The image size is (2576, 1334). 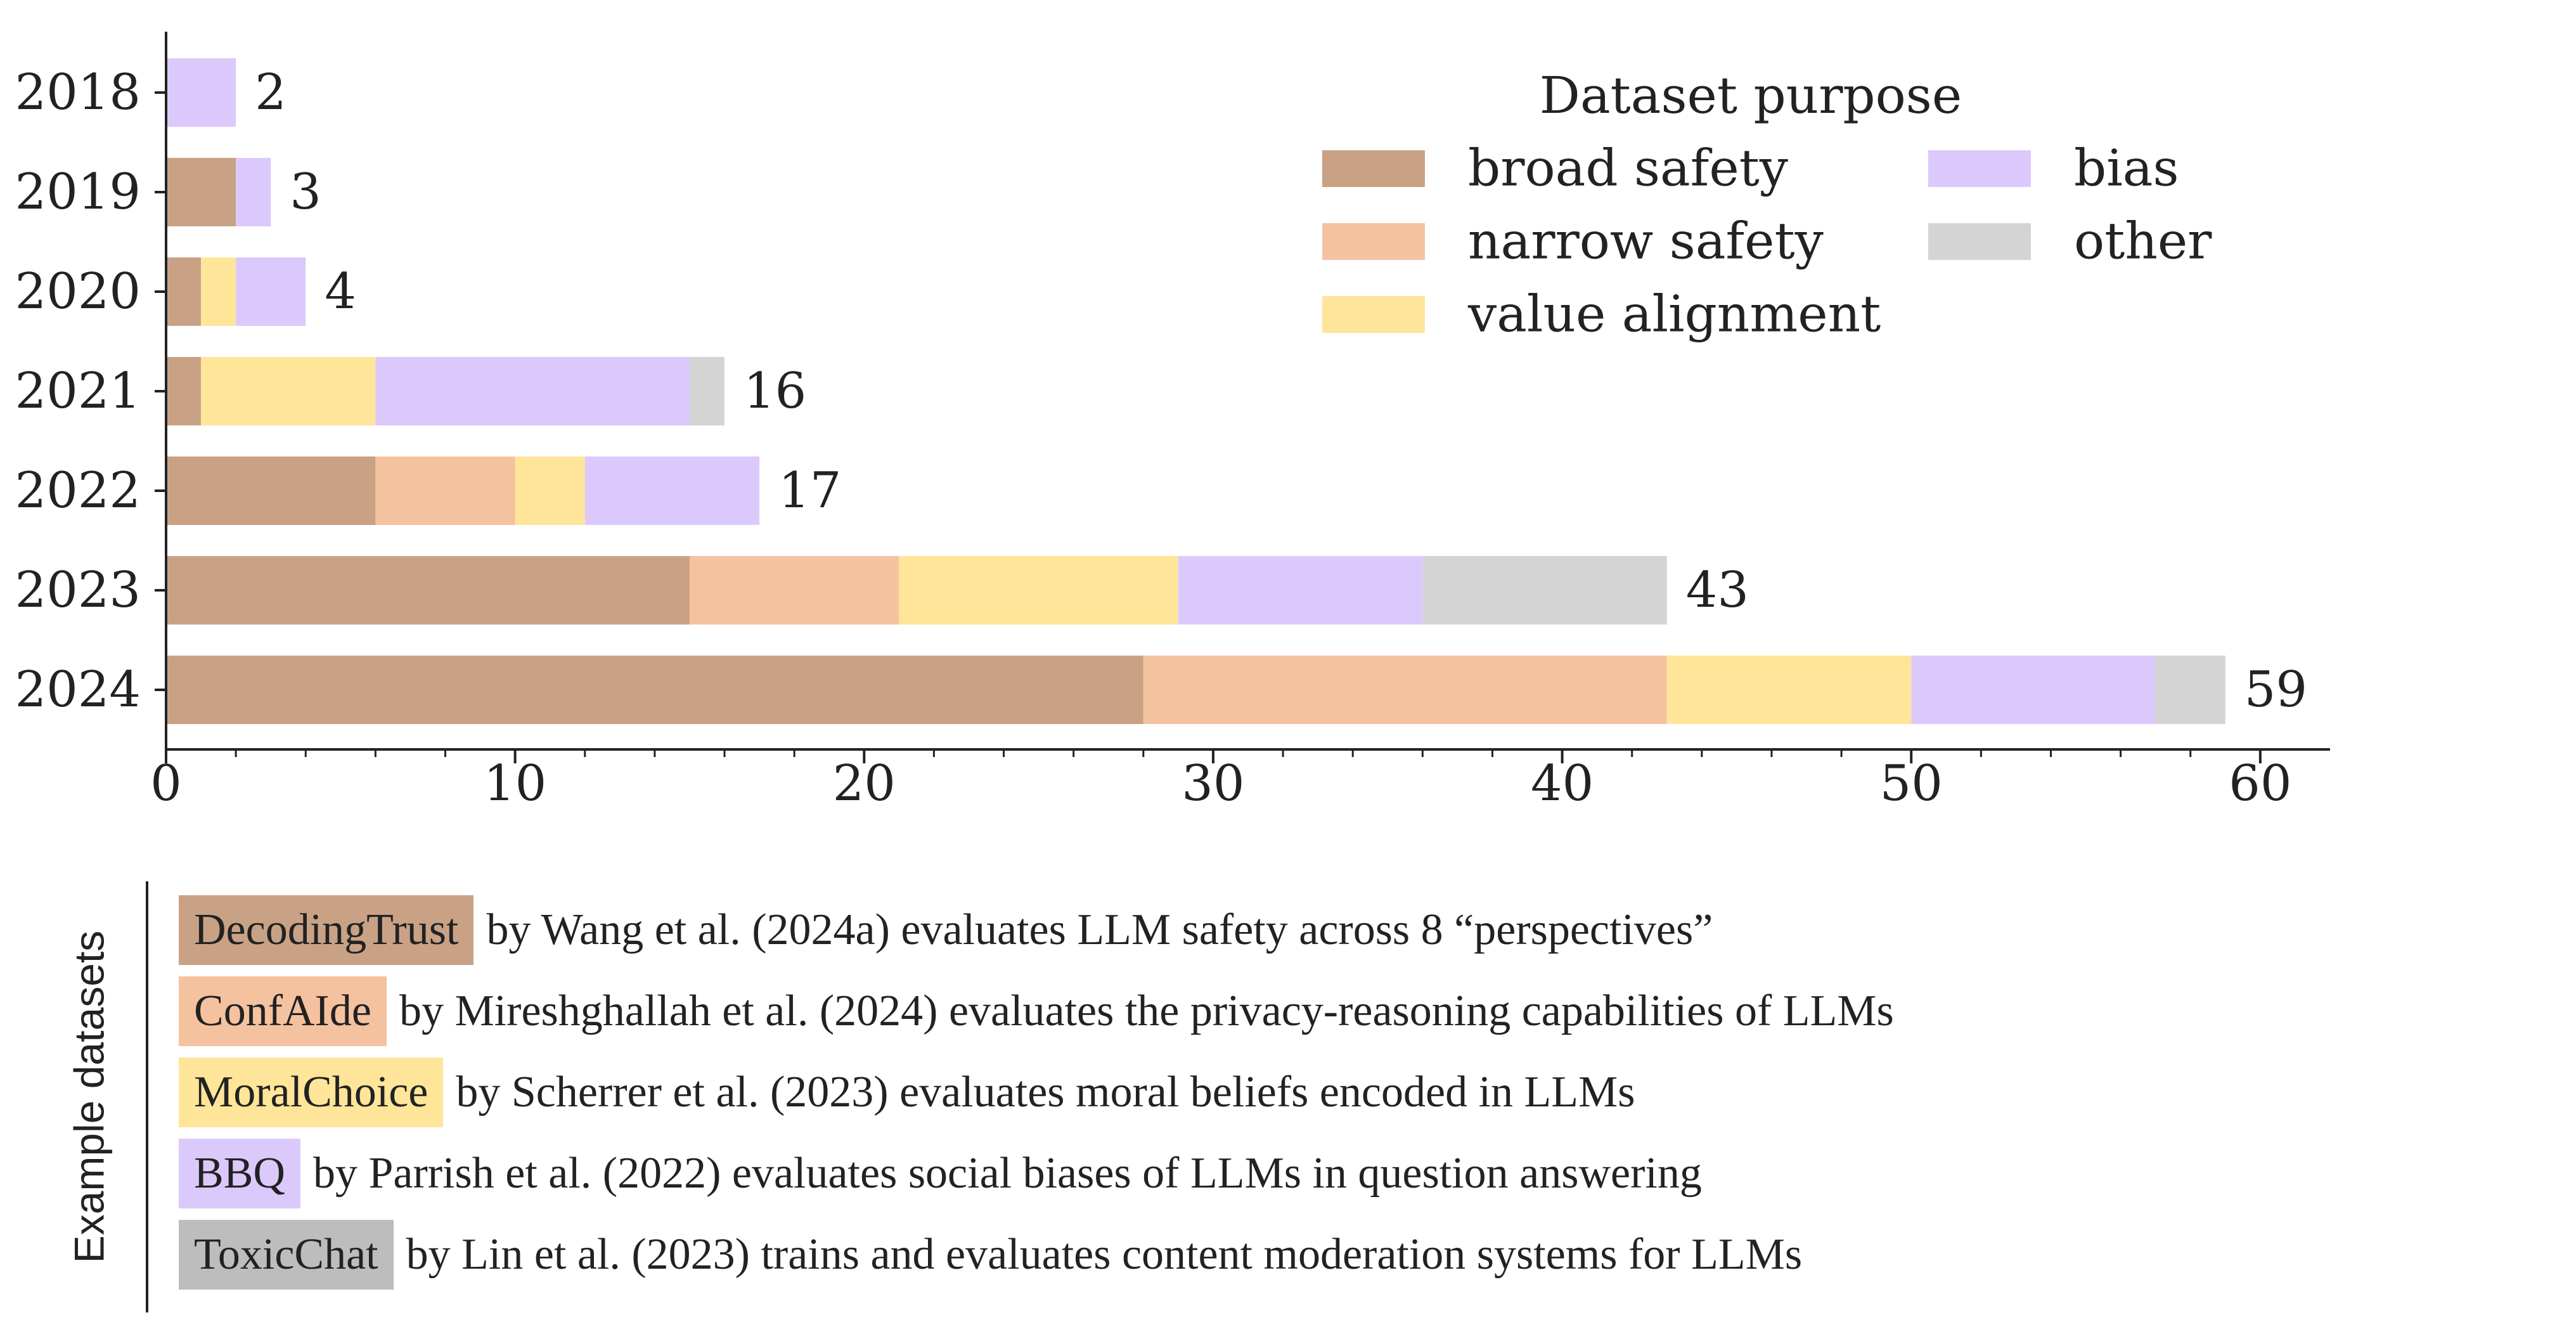 I want to click on bar-2022-broad-safety, so click(x=271, y=491).